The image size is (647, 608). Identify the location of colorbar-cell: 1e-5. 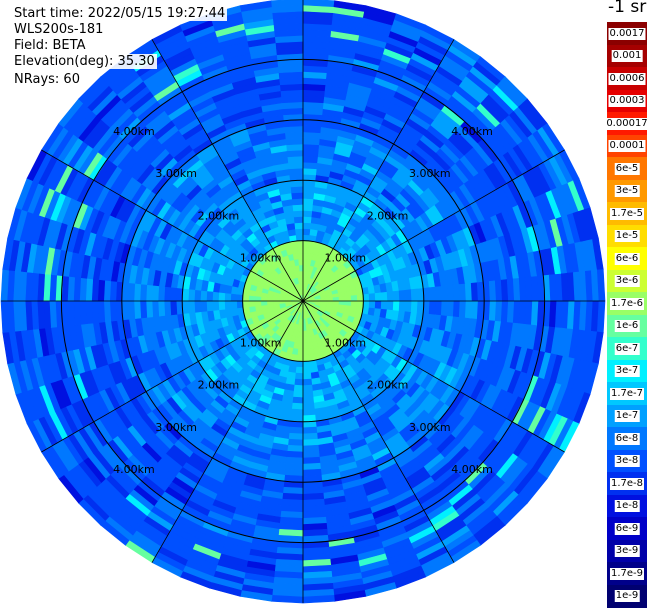
(627, 236).